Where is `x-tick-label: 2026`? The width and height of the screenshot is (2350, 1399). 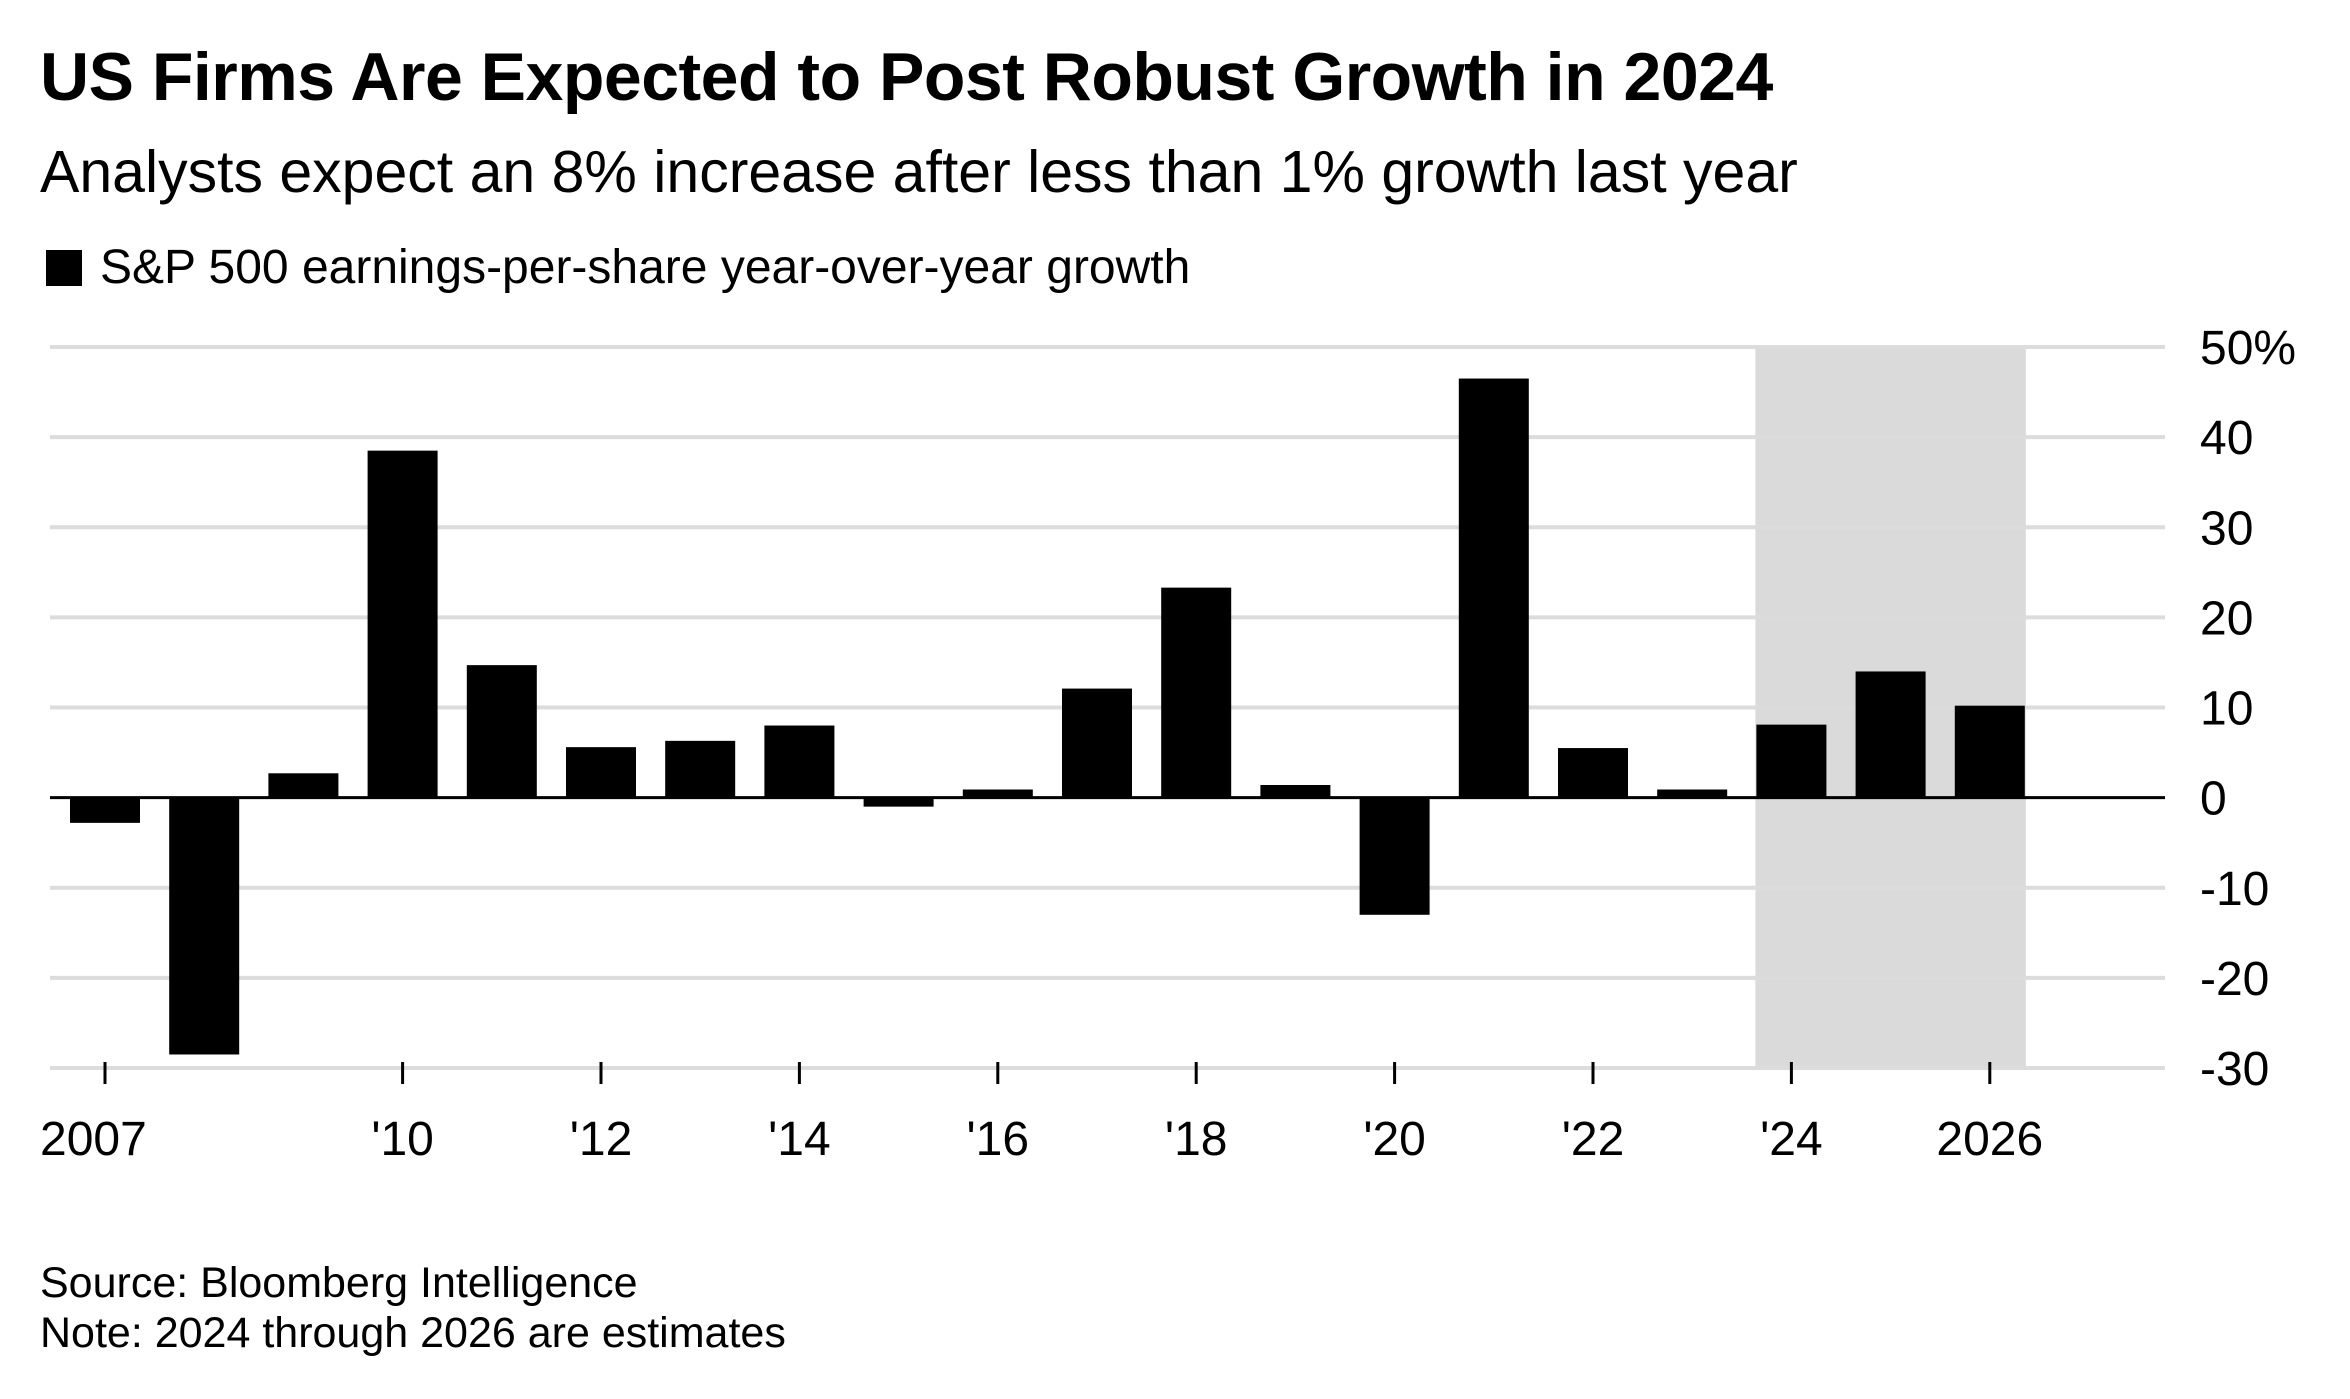
x-tick-label: 2026 is located at coordinates (1989, 1139).